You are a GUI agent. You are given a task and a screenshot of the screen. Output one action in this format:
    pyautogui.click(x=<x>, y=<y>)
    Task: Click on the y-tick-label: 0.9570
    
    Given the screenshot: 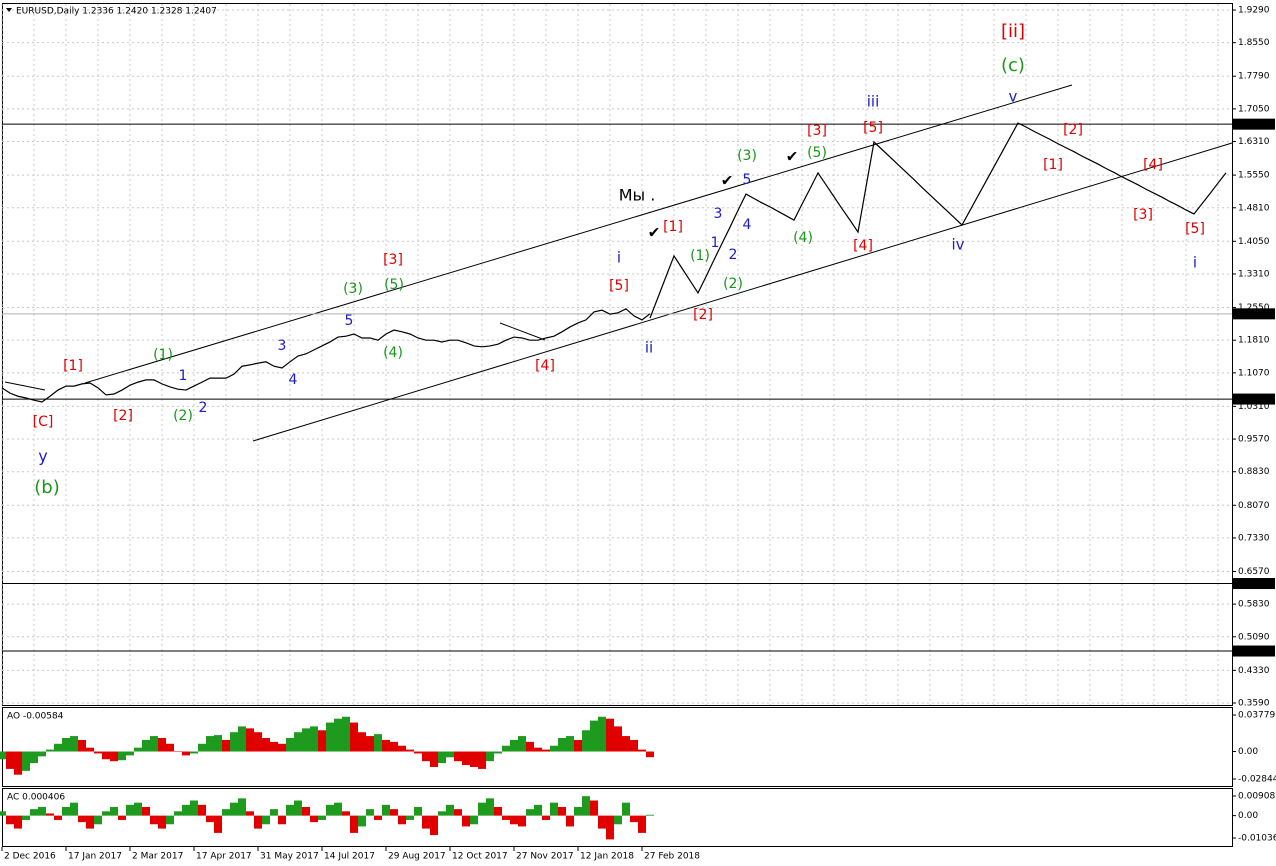 What is the action you would take?
    pyautogui.click(x=1254, y=440)
    